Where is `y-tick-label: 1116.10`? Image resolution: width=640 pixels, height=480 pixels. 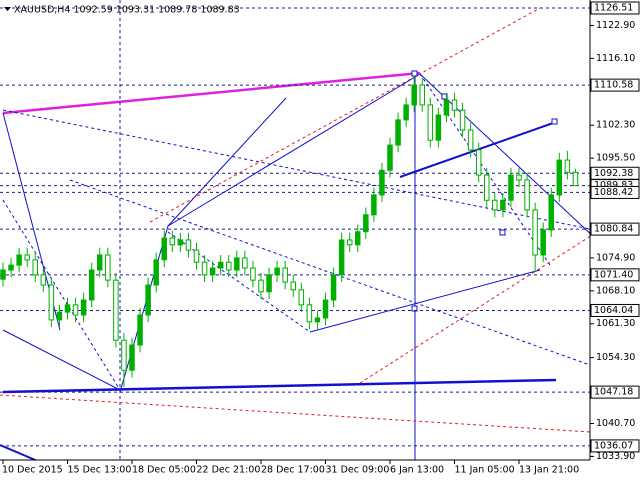 y-tick-label: 1116.10 is located at coordinates (615, 58).